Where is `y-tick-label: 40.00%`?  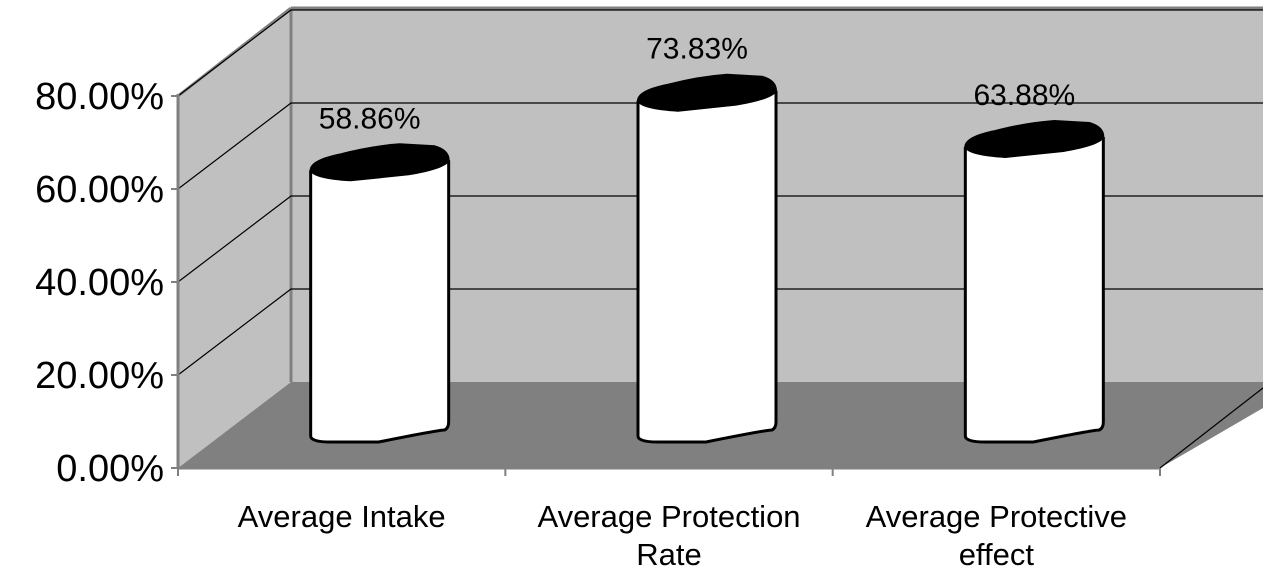 y-tick-label: 40.00% is located at coordinates (99, 283).